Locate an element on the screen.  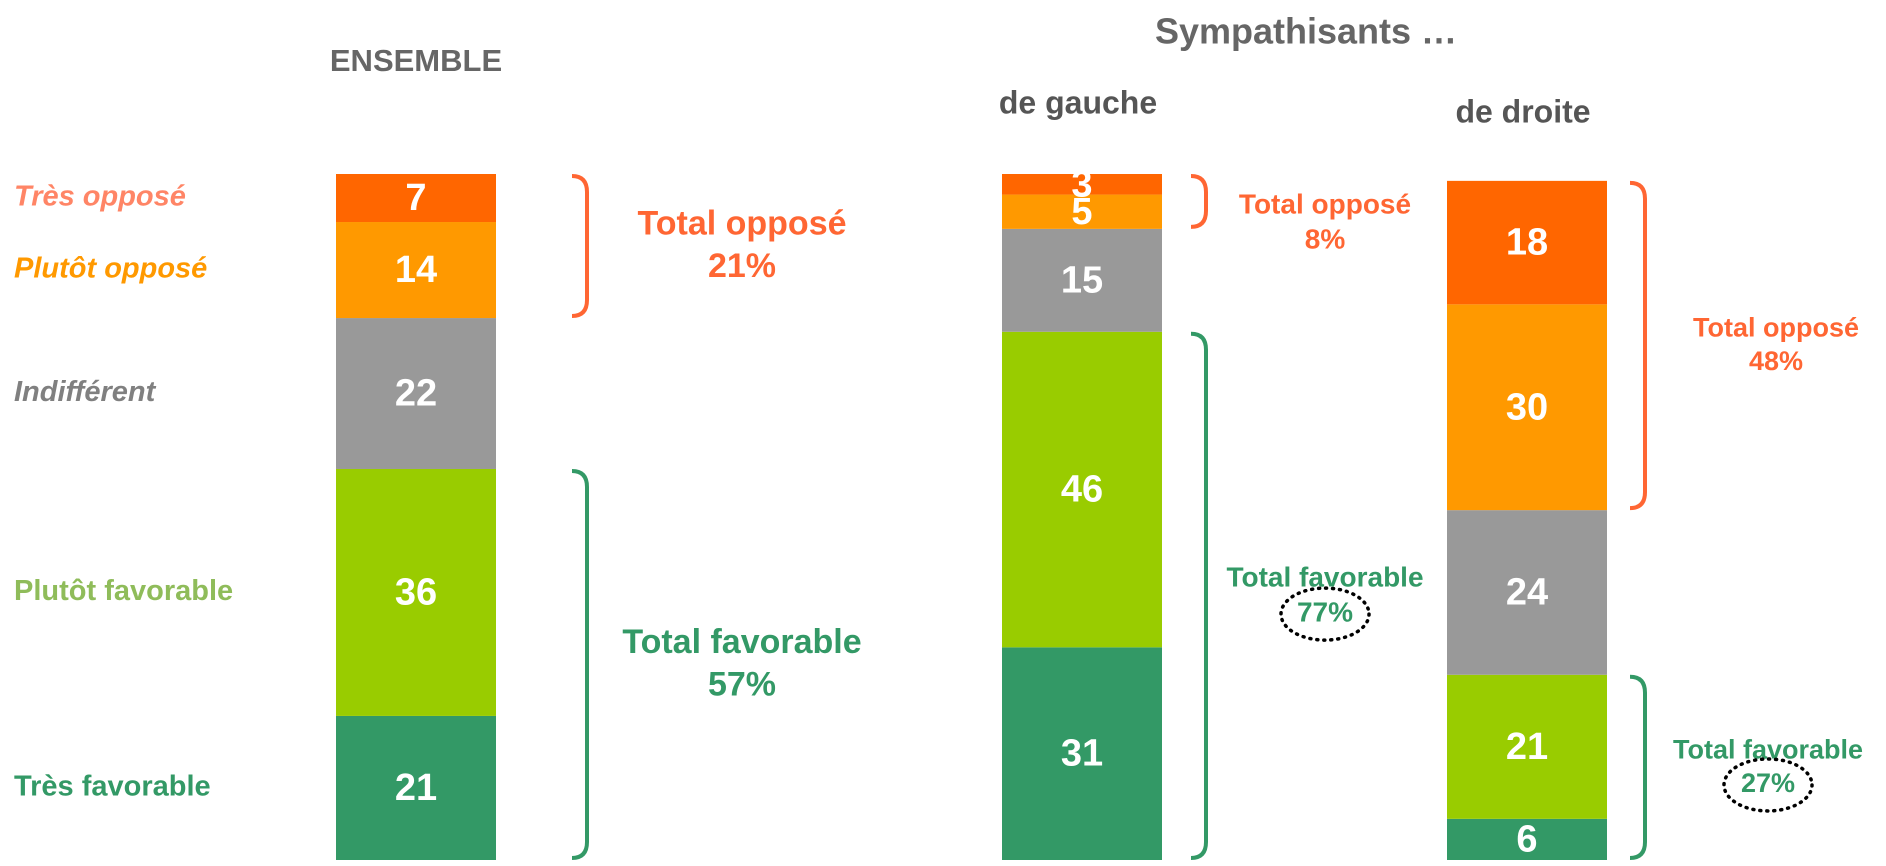
data-label: 5 is located at coordinates (1081, 212).